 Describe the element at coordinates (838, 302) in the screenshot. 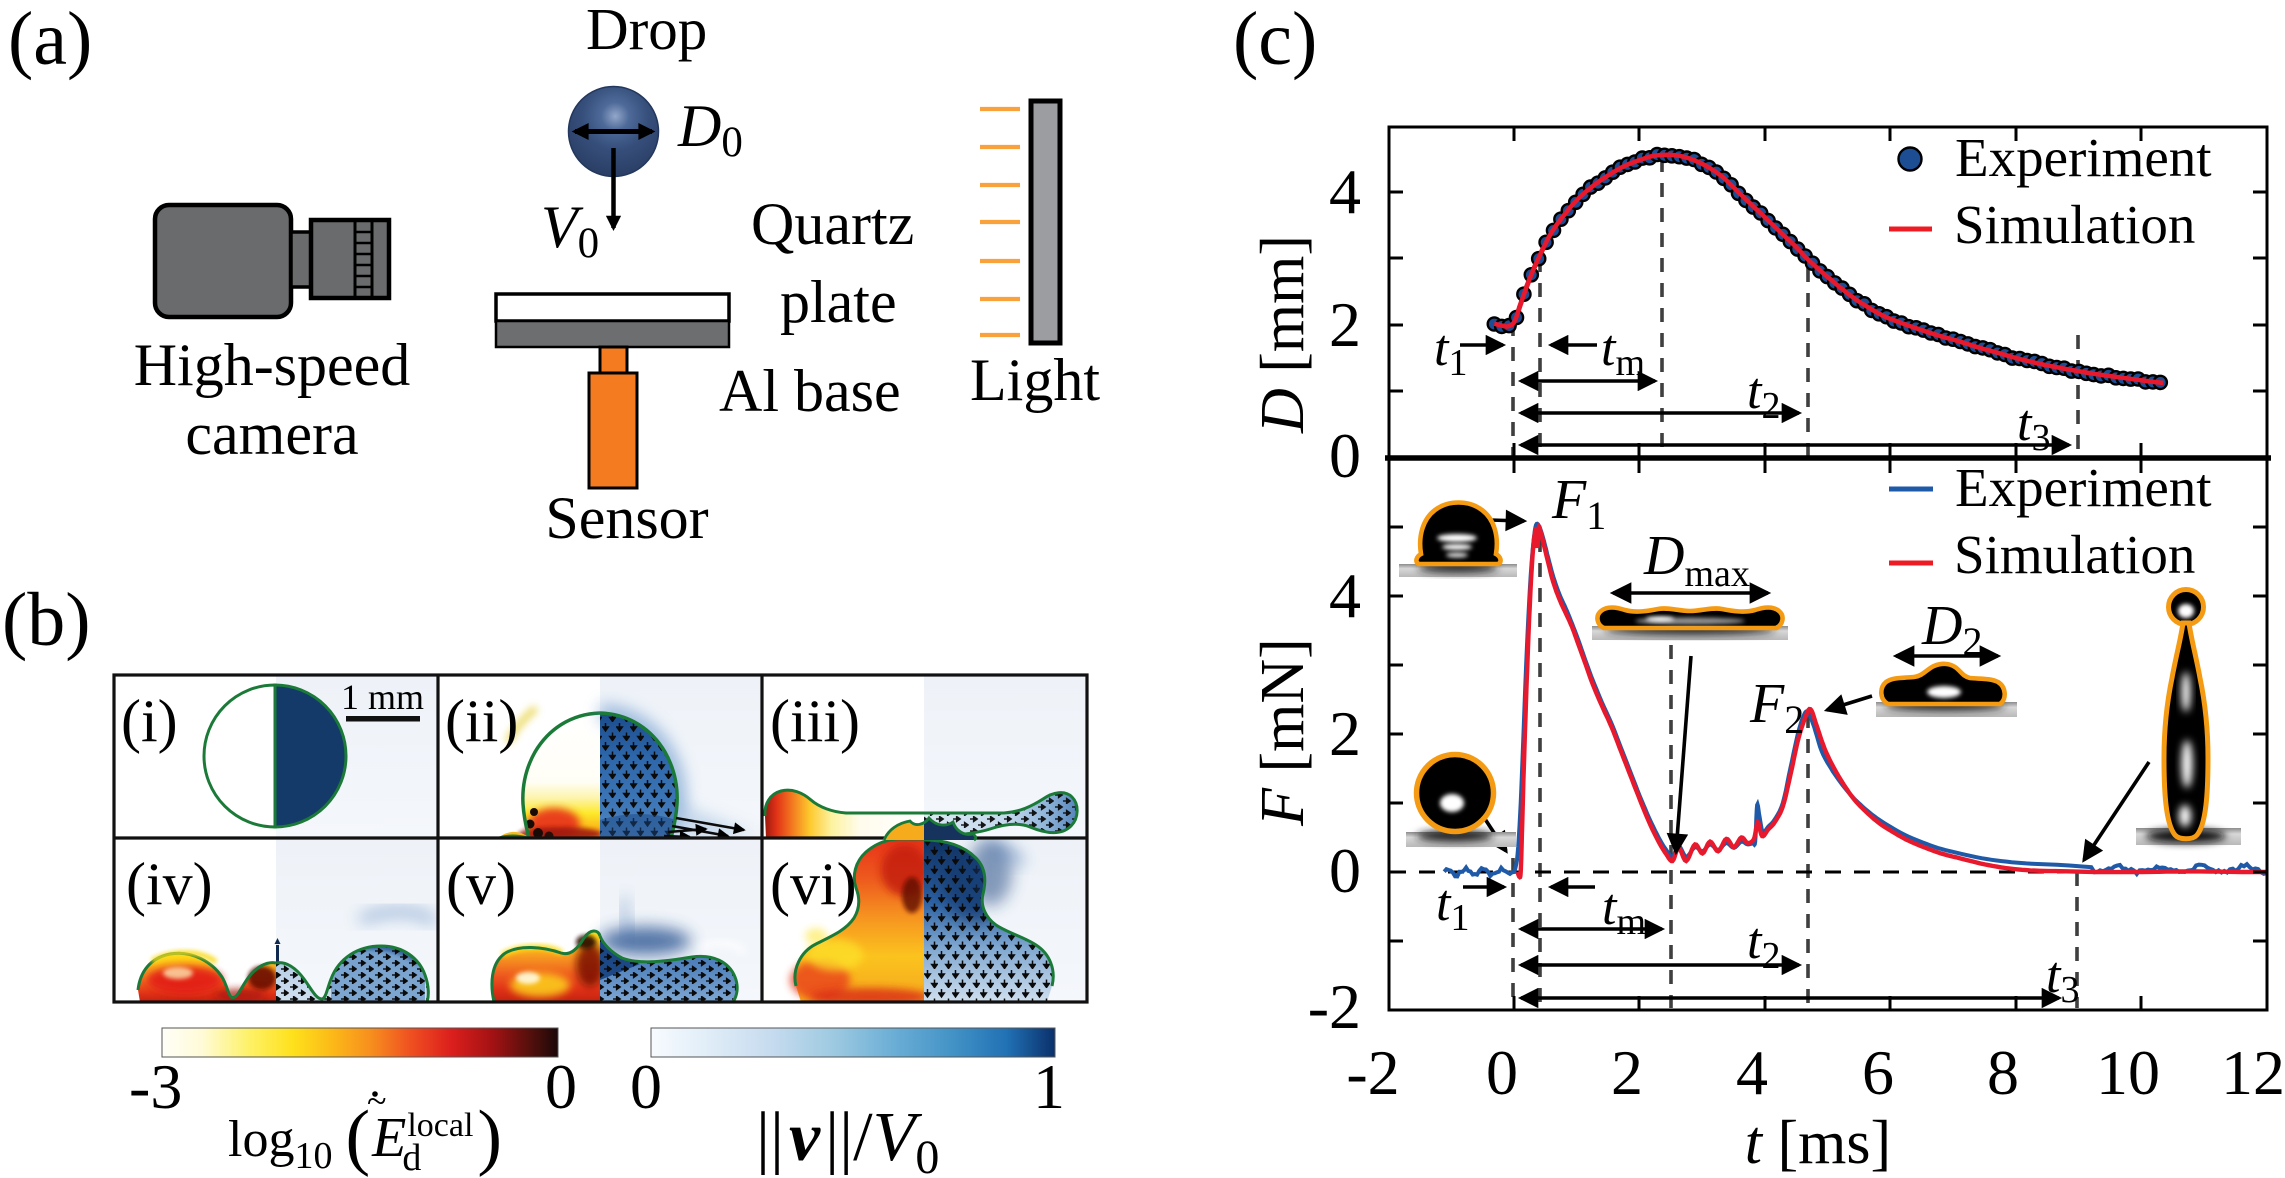

I see `svg-text: plate` at that location.